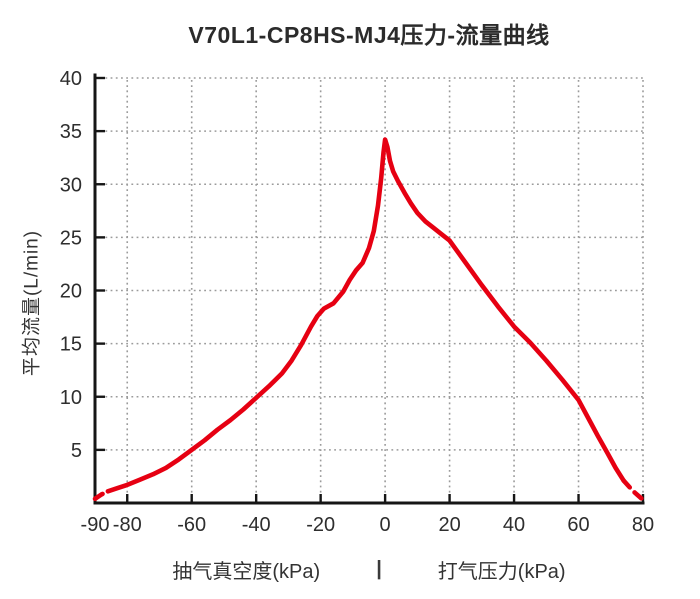  I want to click on svg-text: -60, so click(191, 525).